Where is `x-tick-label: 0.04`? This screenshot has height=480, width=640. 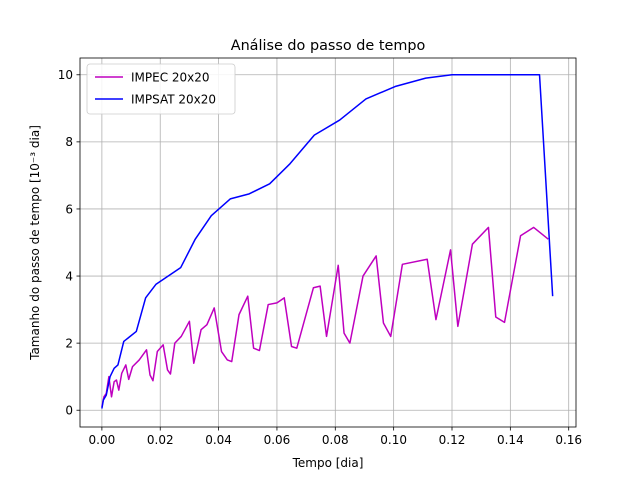
x-tick-label: 0.04 is located at coordinates (218, 440).